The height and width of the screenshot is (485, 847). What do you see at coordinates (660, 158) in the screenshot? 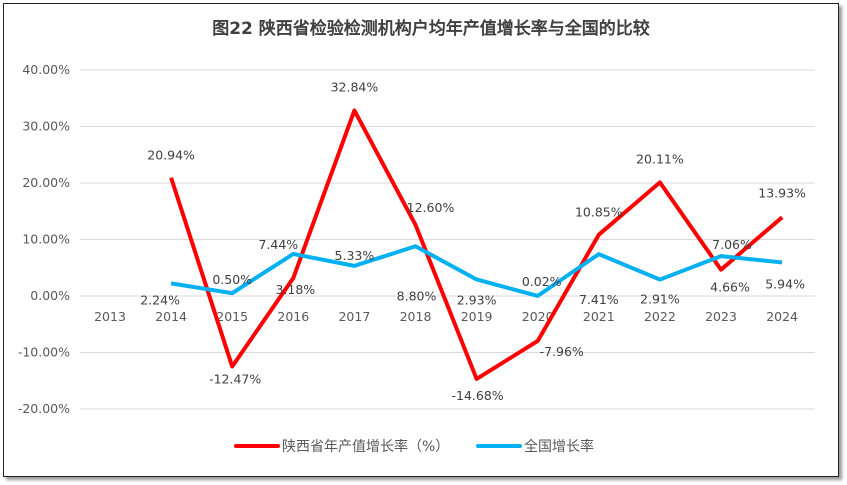
I see `data-label: 20.11%` at bounding box center [660, 158].